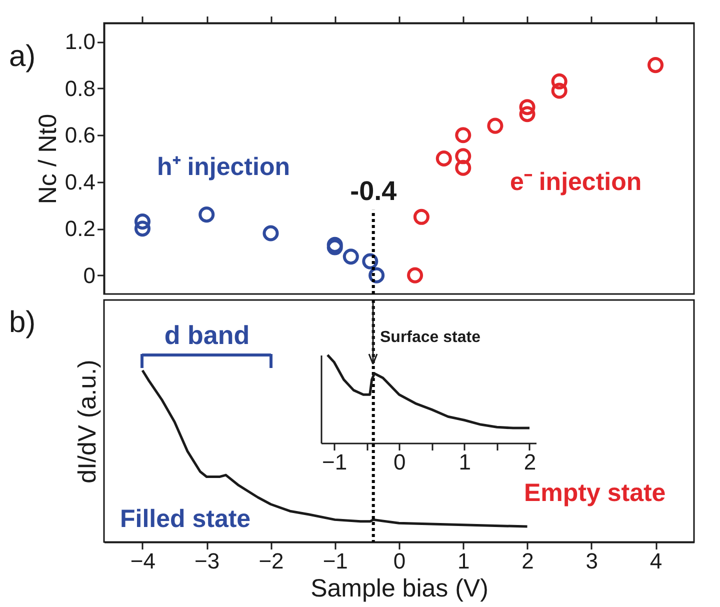 This screenshot has height=607, width=720. Describe the element at coordinates (80, 41) in the screenshot. I see `y-tick-label: 1.0` at that location.